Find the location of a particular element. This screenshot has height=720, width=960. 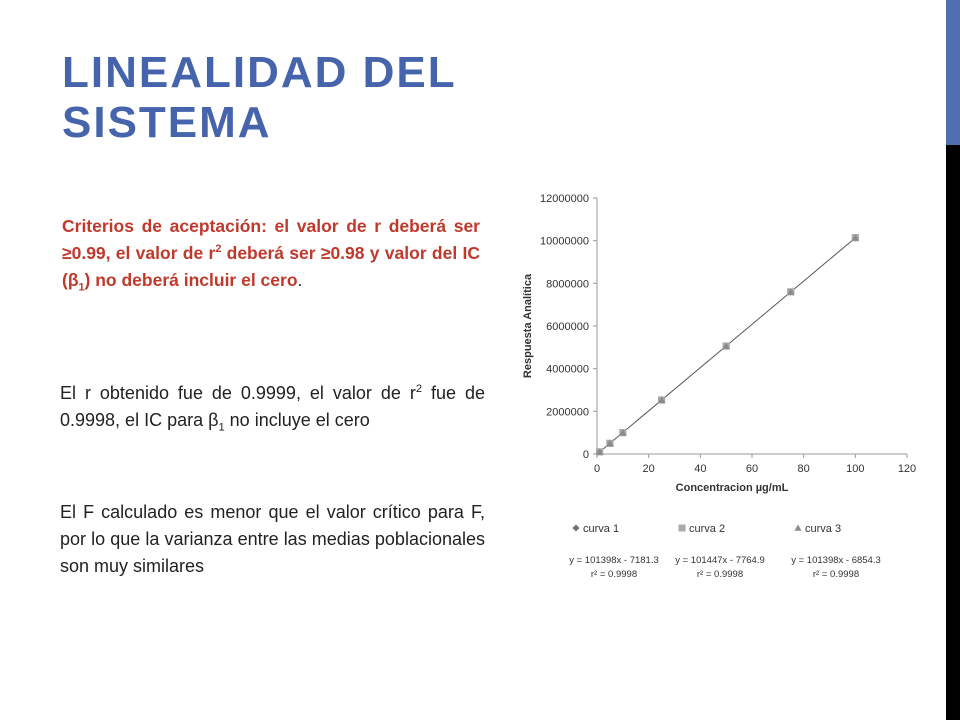

x-axis-title: Concentracion µg/mL is located at coordinates (732, 488).